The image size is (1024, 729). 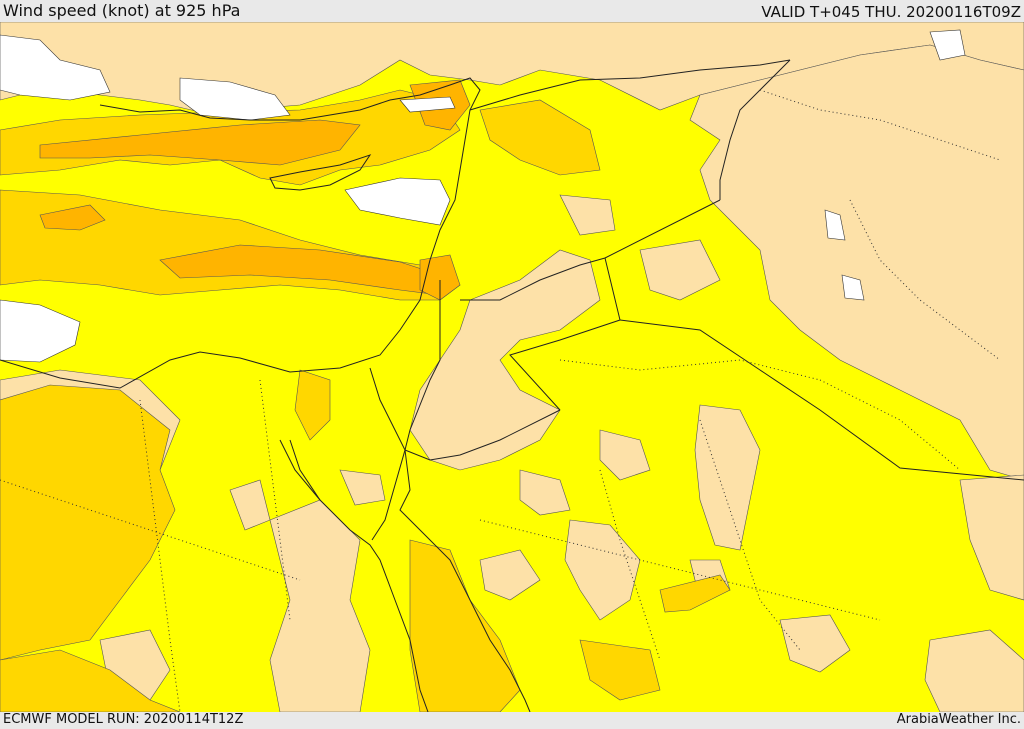 I want to click on wind-field-strong, so click(x=255, y=190).